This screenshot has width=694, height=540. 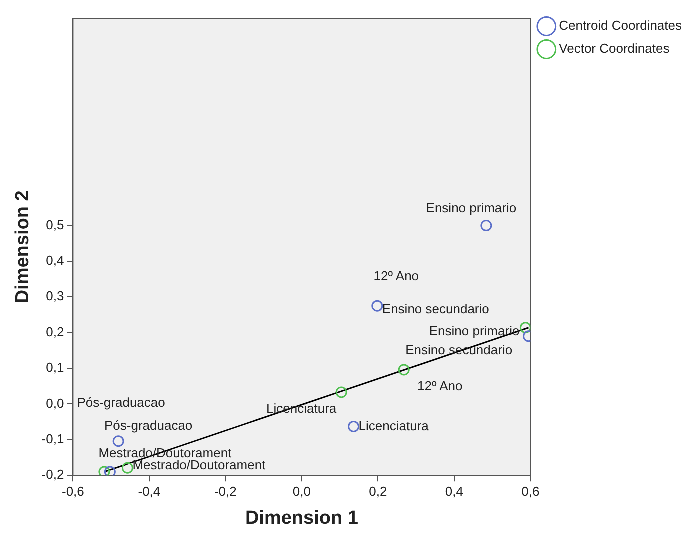 What do you see at coordinates (302, 518) in the screenshot?
I see `x-axis-title: Dimension 1` at bounding box center [302, 518].